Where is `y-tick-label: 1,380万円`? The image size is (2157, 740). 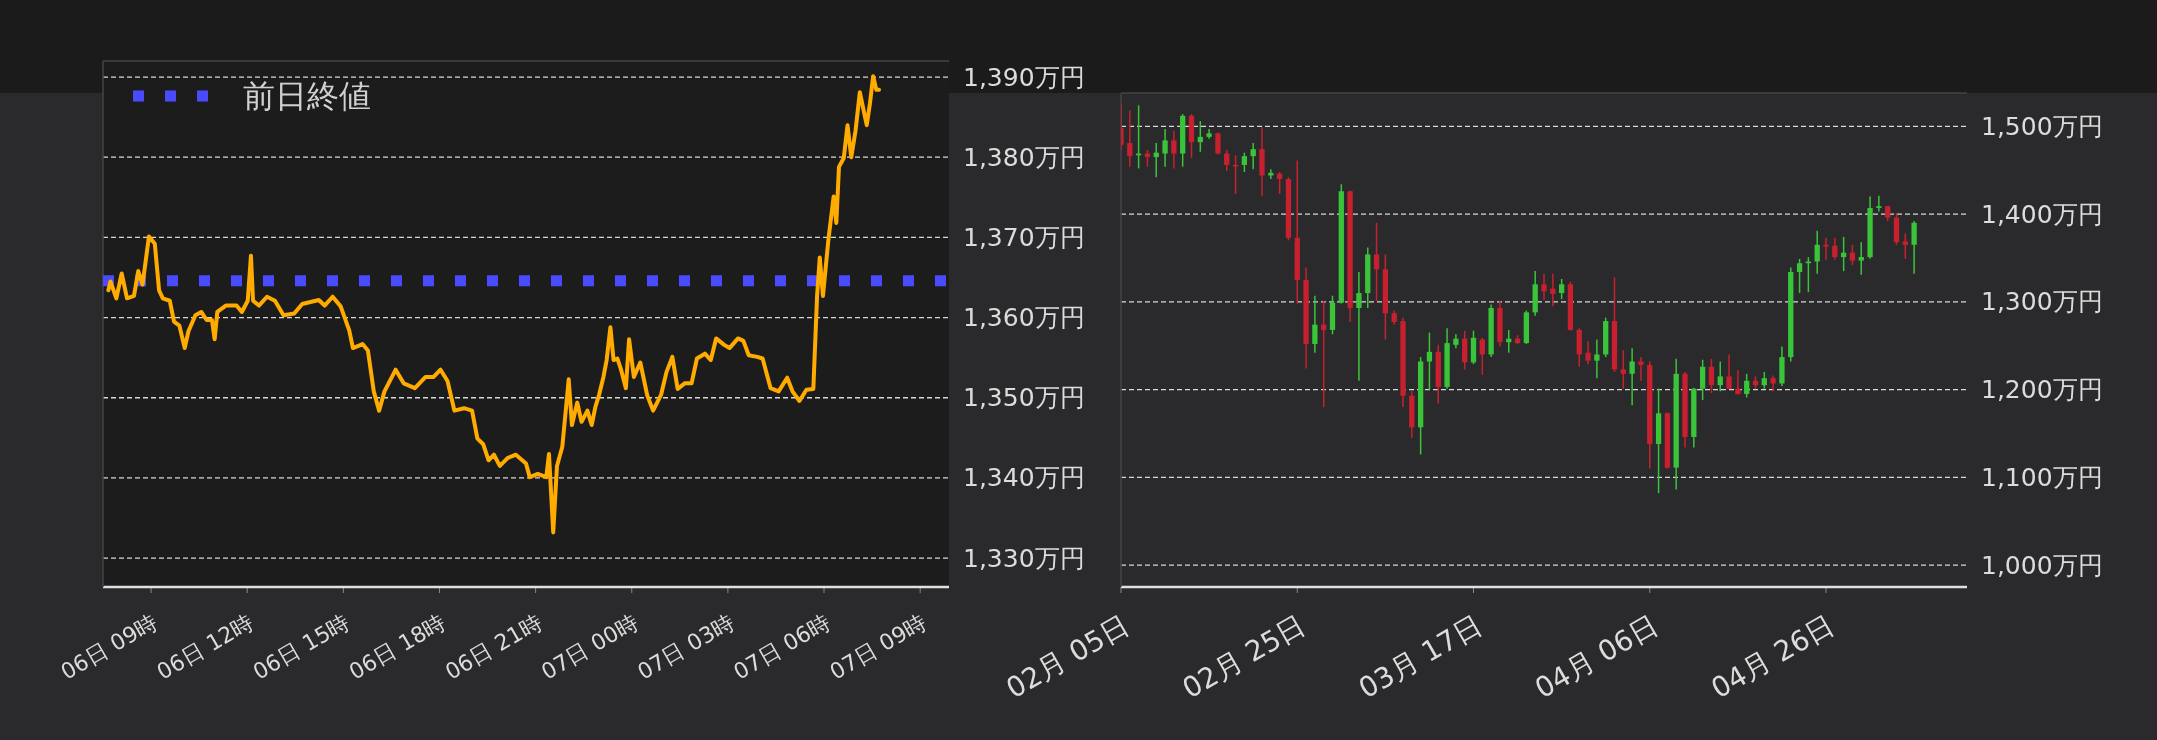 y-tick-label: 1,380万円 is located at coordinates (1024, 157).